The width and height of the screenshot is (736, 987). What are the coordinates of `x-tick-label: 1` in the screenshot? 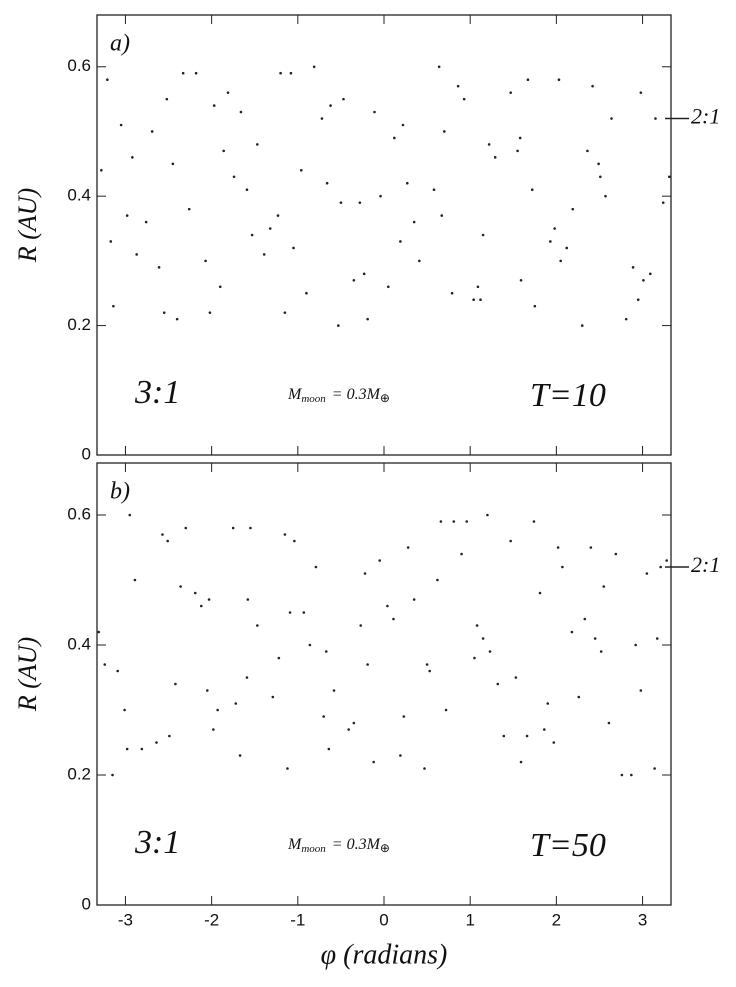 It's located at (469, 919).